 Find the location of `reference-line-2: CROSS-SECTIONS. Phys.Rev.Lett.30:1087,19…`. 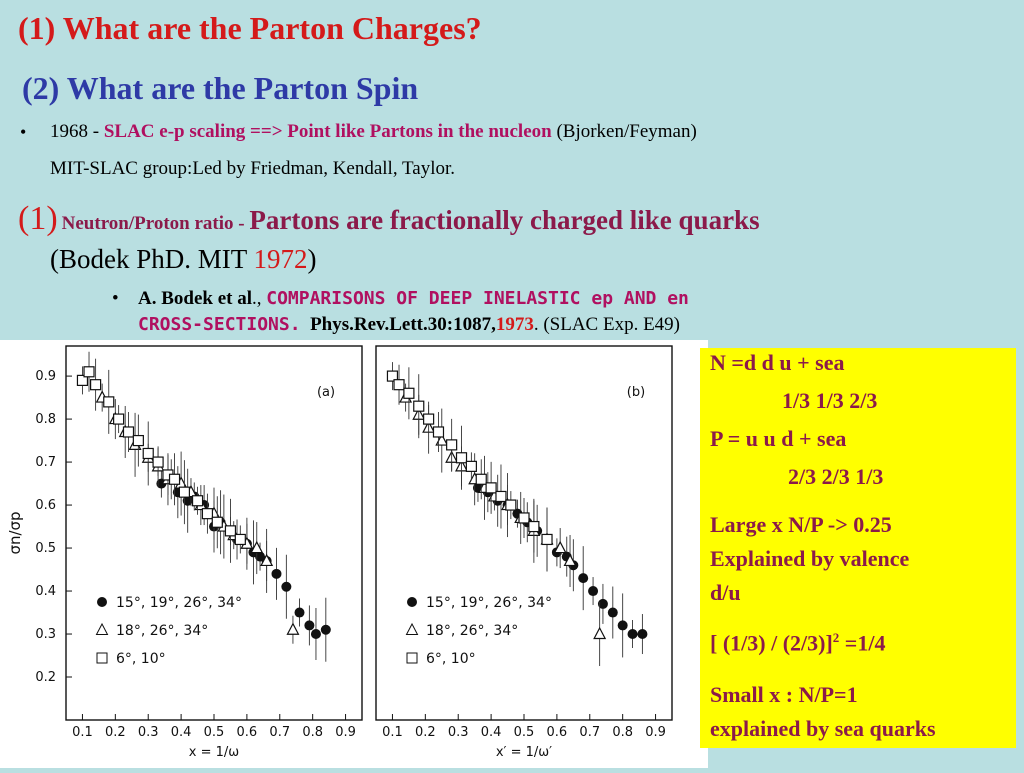

reference-line-2: CROSS-SECTIONS. Phys.Rev.Lett.30:1087,19… is located at coordinates (409, 325).